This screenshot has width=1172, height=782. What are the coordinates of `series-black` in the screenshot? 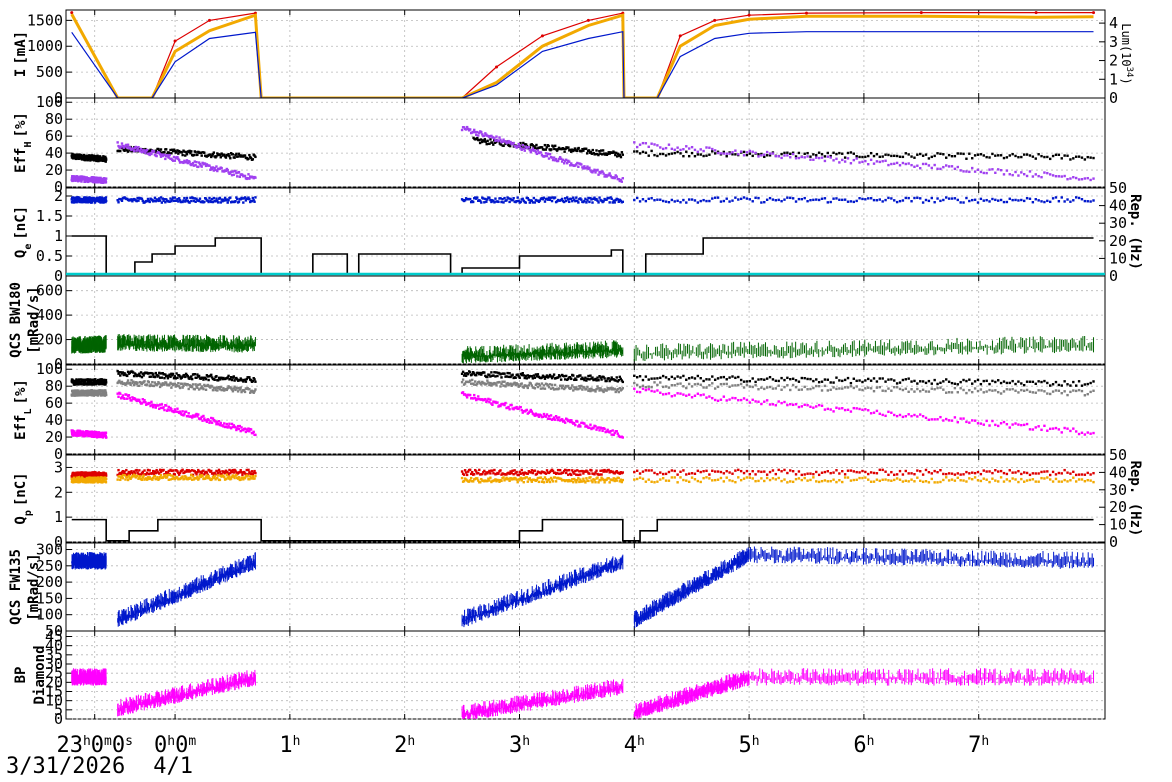 It's located at (89, 157).